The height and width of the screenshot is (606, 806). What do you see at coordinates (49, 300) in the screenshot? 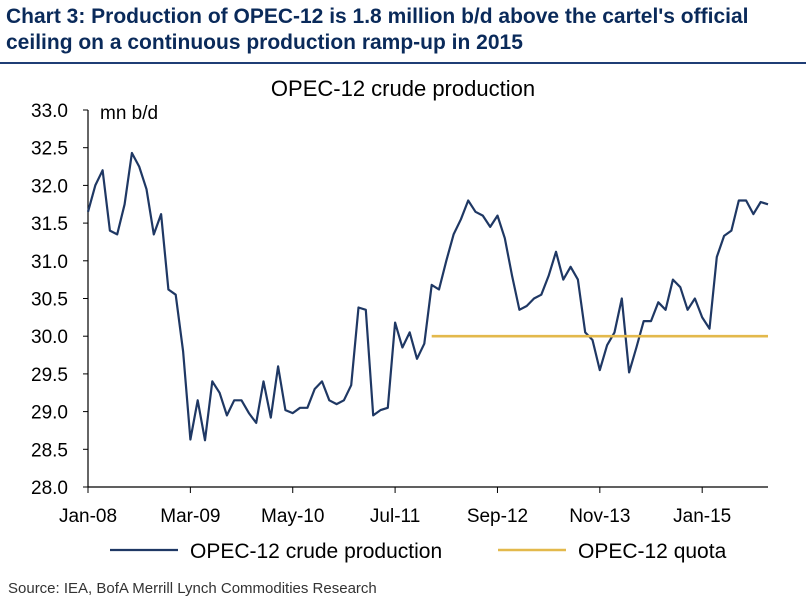
I see `y-tick-label: 30.5` at bounding box center [49, 300].